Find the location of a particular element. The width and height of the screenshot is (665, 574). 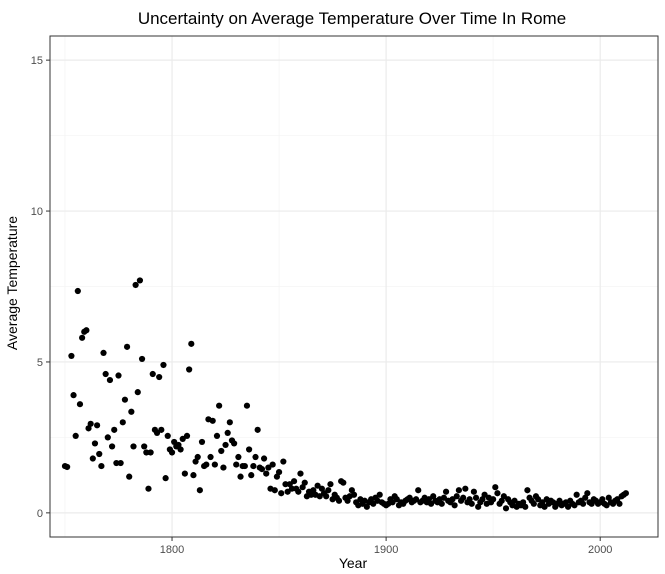

x-tick-label: 1900 is located at coordinates (386, 550).